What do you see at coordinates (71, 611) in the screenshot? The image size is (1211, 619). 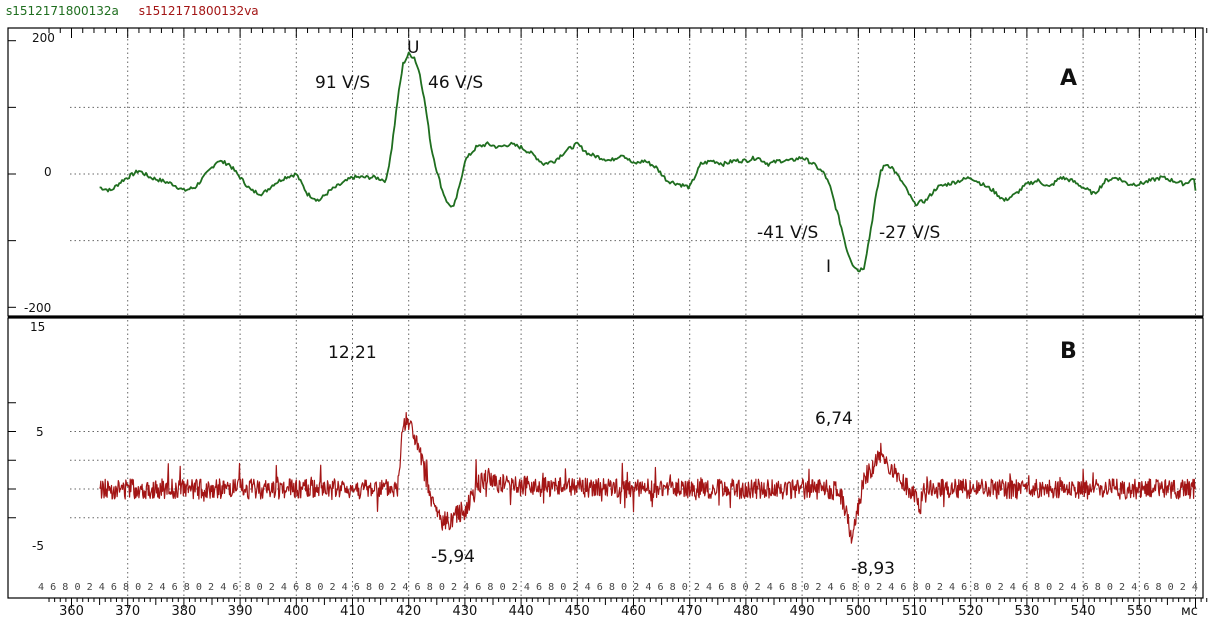 I see `x-tick-label: 360` at bounding box center [71, 611].